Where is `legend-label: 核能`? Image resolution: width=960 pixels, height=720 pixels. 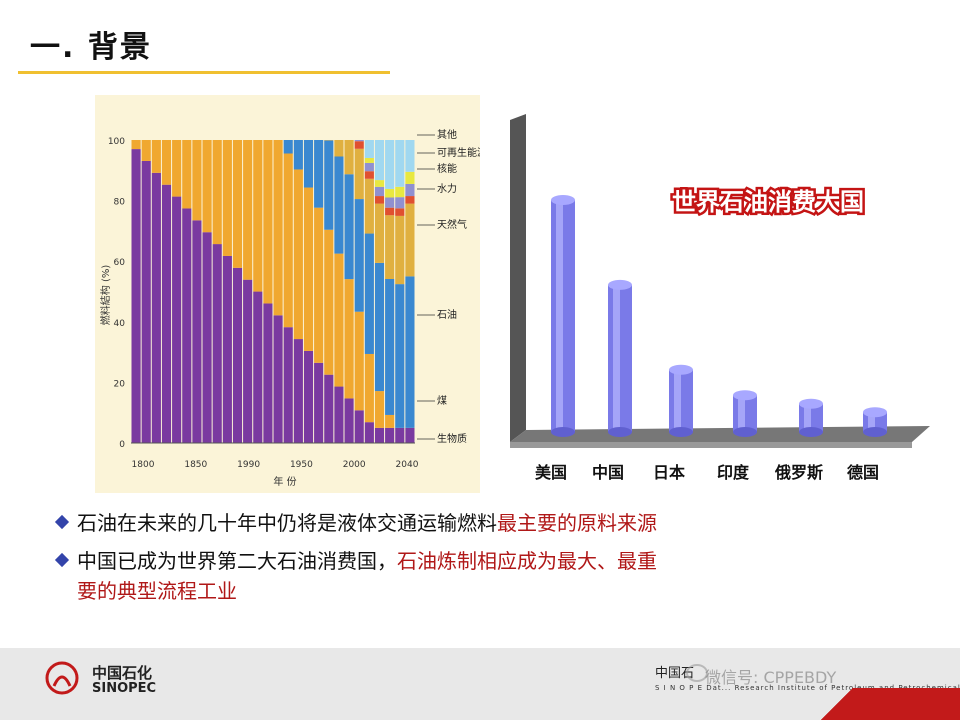 legend-label: 核能 is located at coordinates (447, 168).